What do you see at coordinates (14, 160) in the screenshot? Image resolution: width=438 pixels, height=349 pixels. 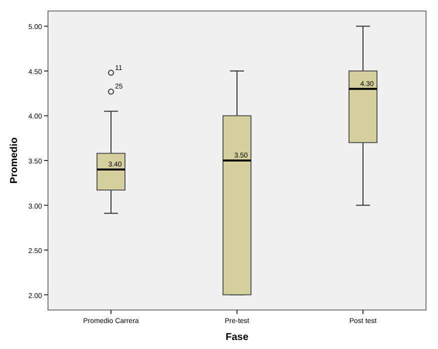 I see `y-axis-title: Promedio` at bounding box center [14, 160].